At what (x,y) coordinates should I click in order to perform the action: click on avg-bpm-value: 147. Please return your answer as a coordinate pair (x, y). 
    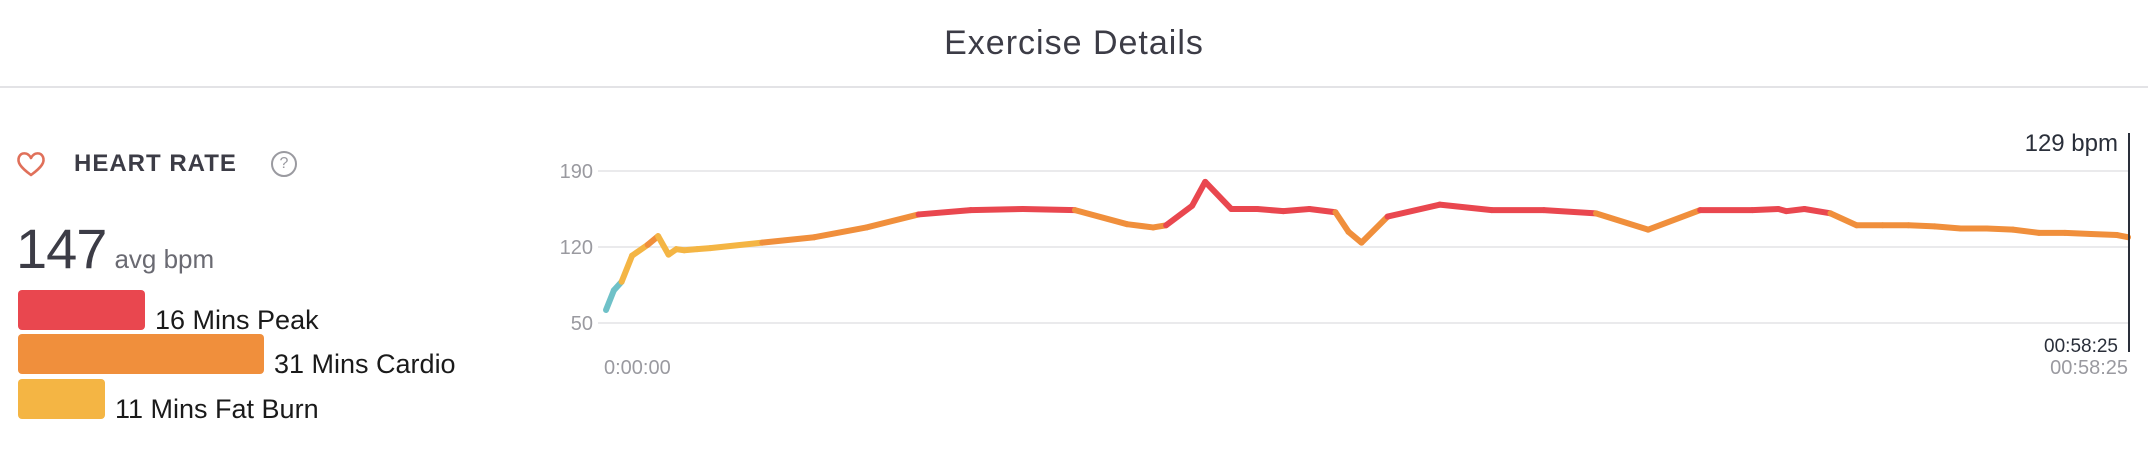
    Looking at the image, I should click on (61, 248).